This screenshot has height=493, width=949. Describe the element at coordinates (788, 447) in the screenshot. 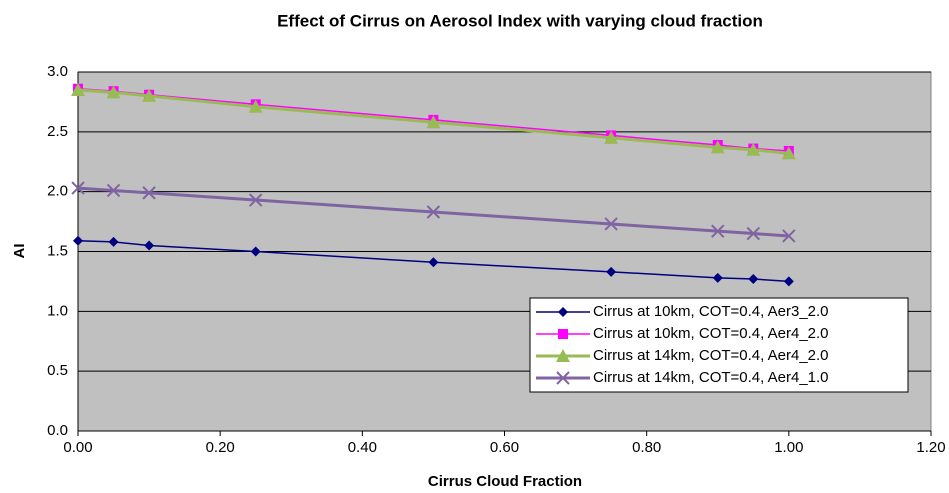

I see `x-tick-label: 1.00` at that location.